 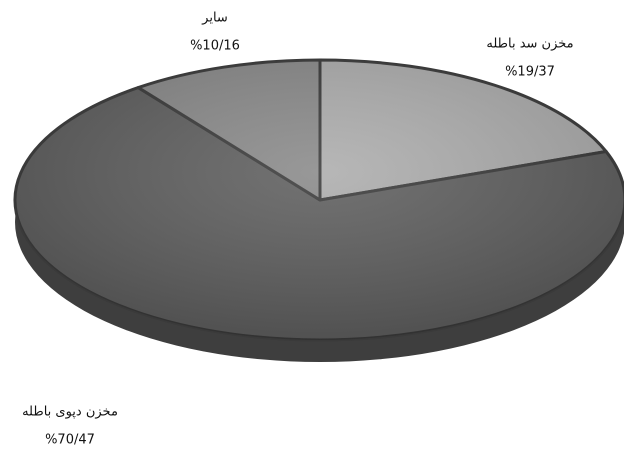 What do you see at coordinates (214, 18) in the screenshot?
I see `slice-label: ساير` at bounding box center [214, 18].